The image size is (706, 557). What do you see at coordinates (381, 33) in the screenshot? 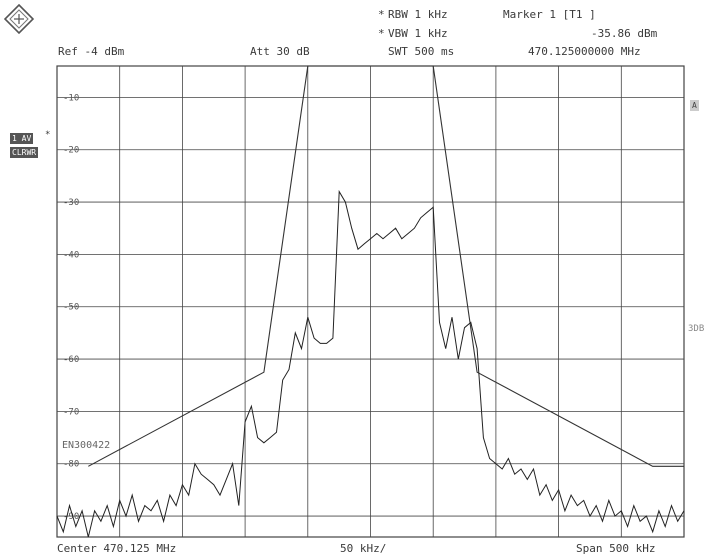
I see `vbw-star: *` at bounding box center [381, 33].